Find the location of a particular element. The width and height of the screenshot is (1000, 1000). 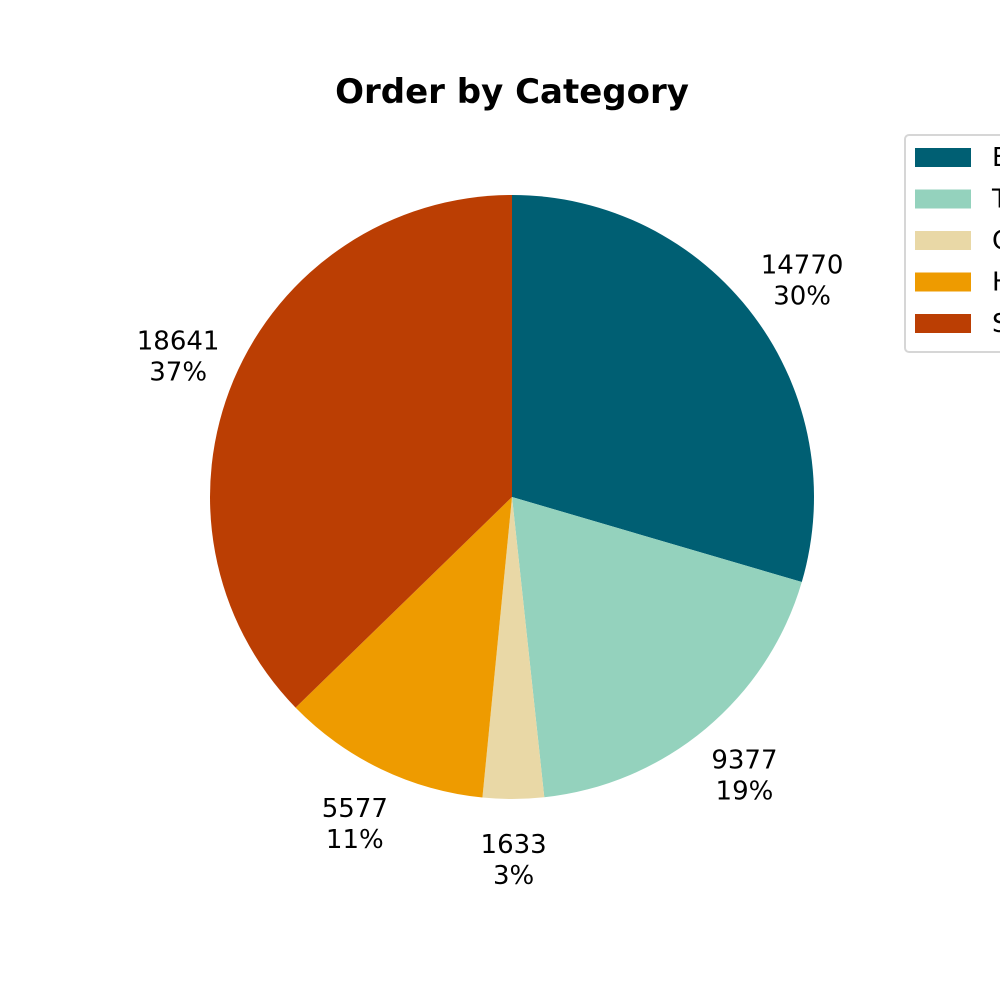

slice-percent-label: 19% is located at coordinates (745, 792).